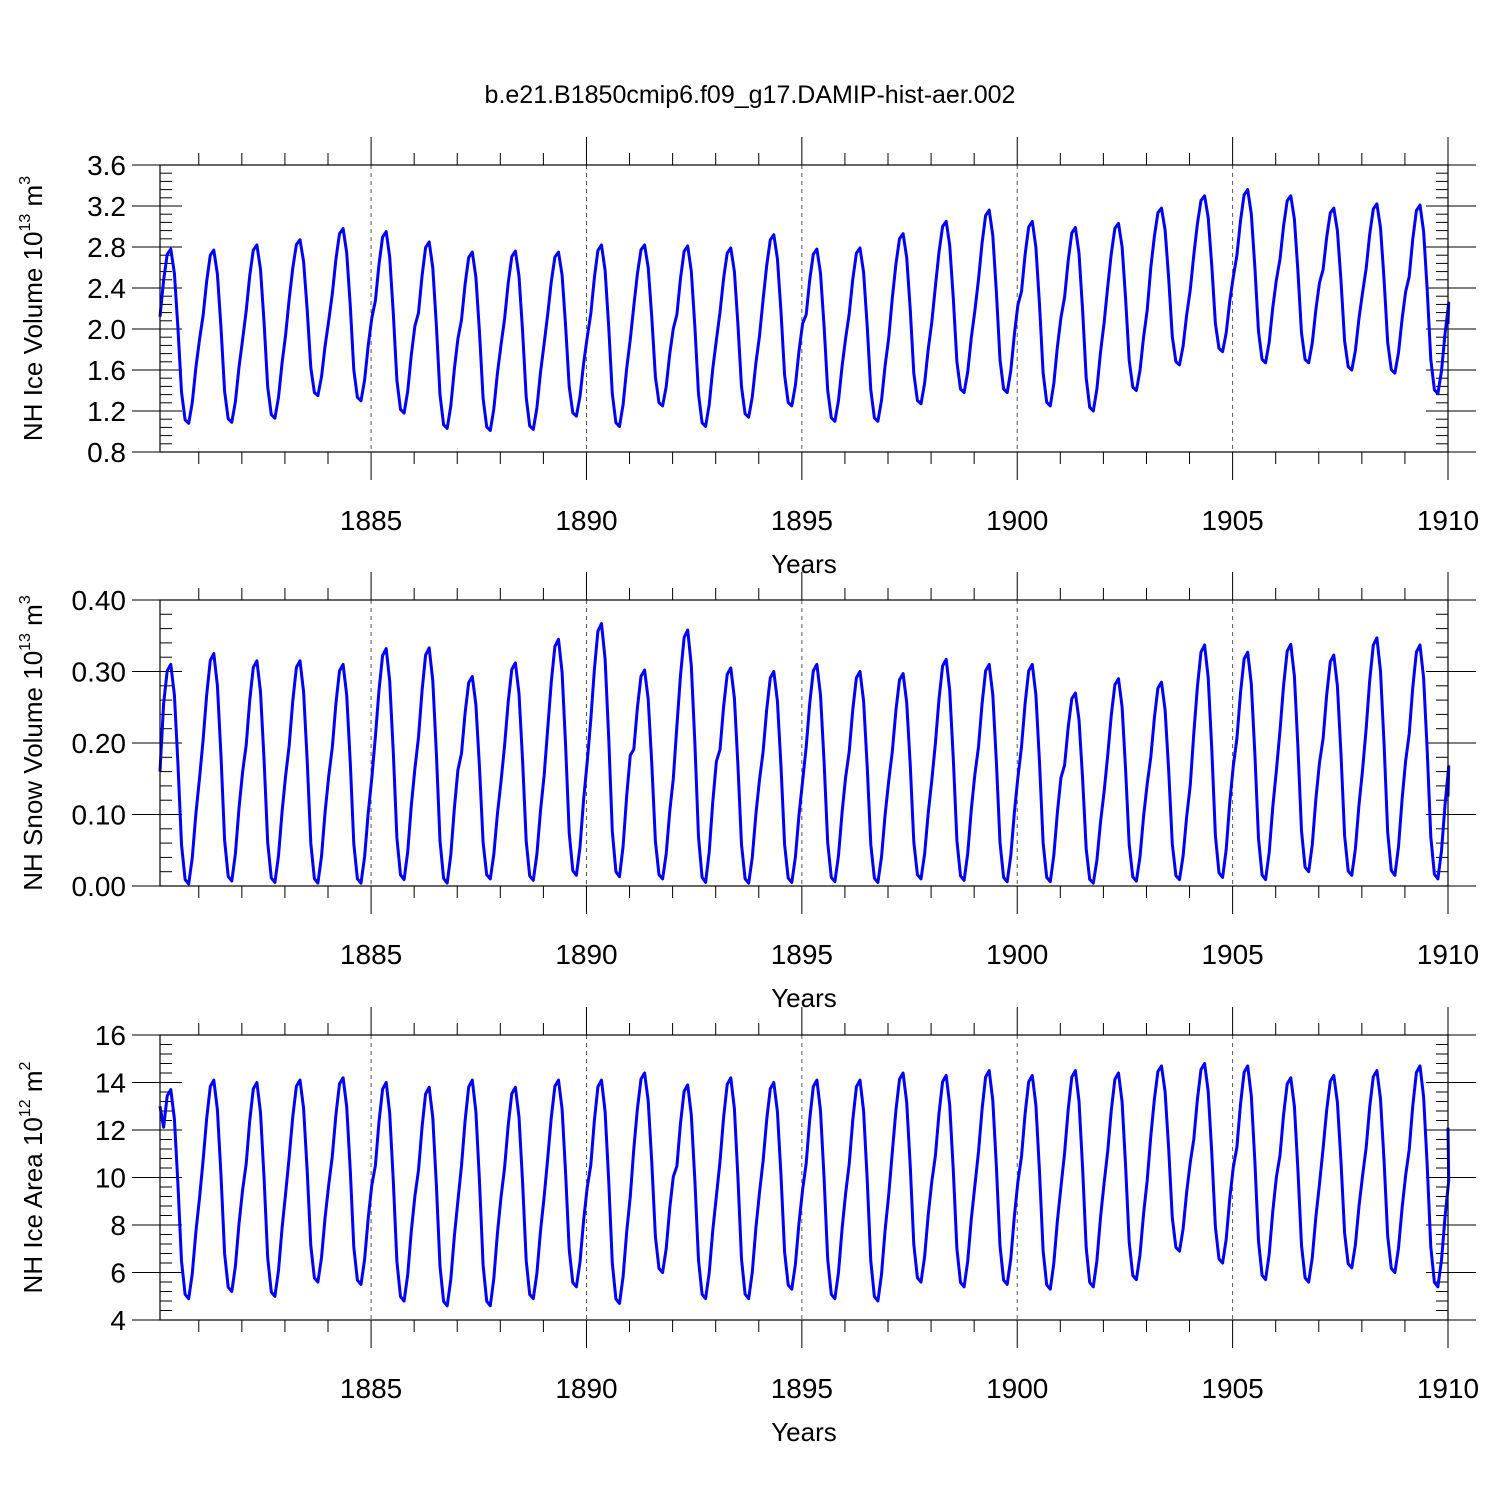  Describe the element at coordinates (99, 815) in the screenshot. I see `y-tick-label: 0.10` at that location.